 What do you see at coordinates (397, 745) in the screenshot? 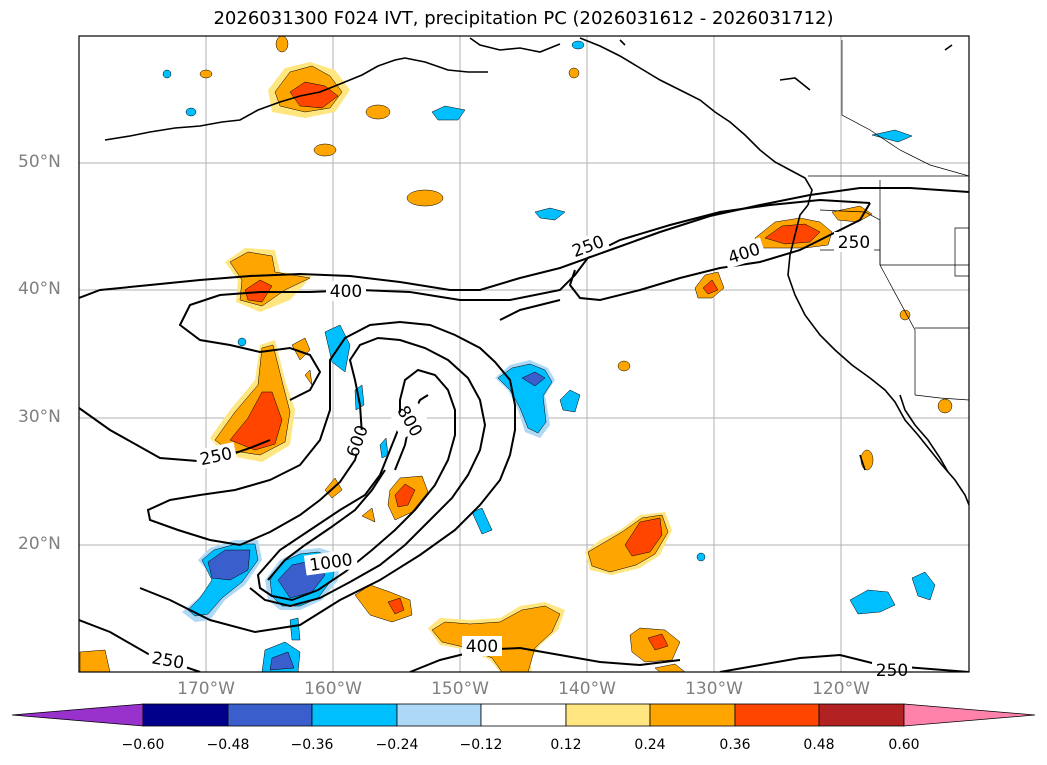
I see `colorbar-tick: −0.24` at bounding box center [397, 745].